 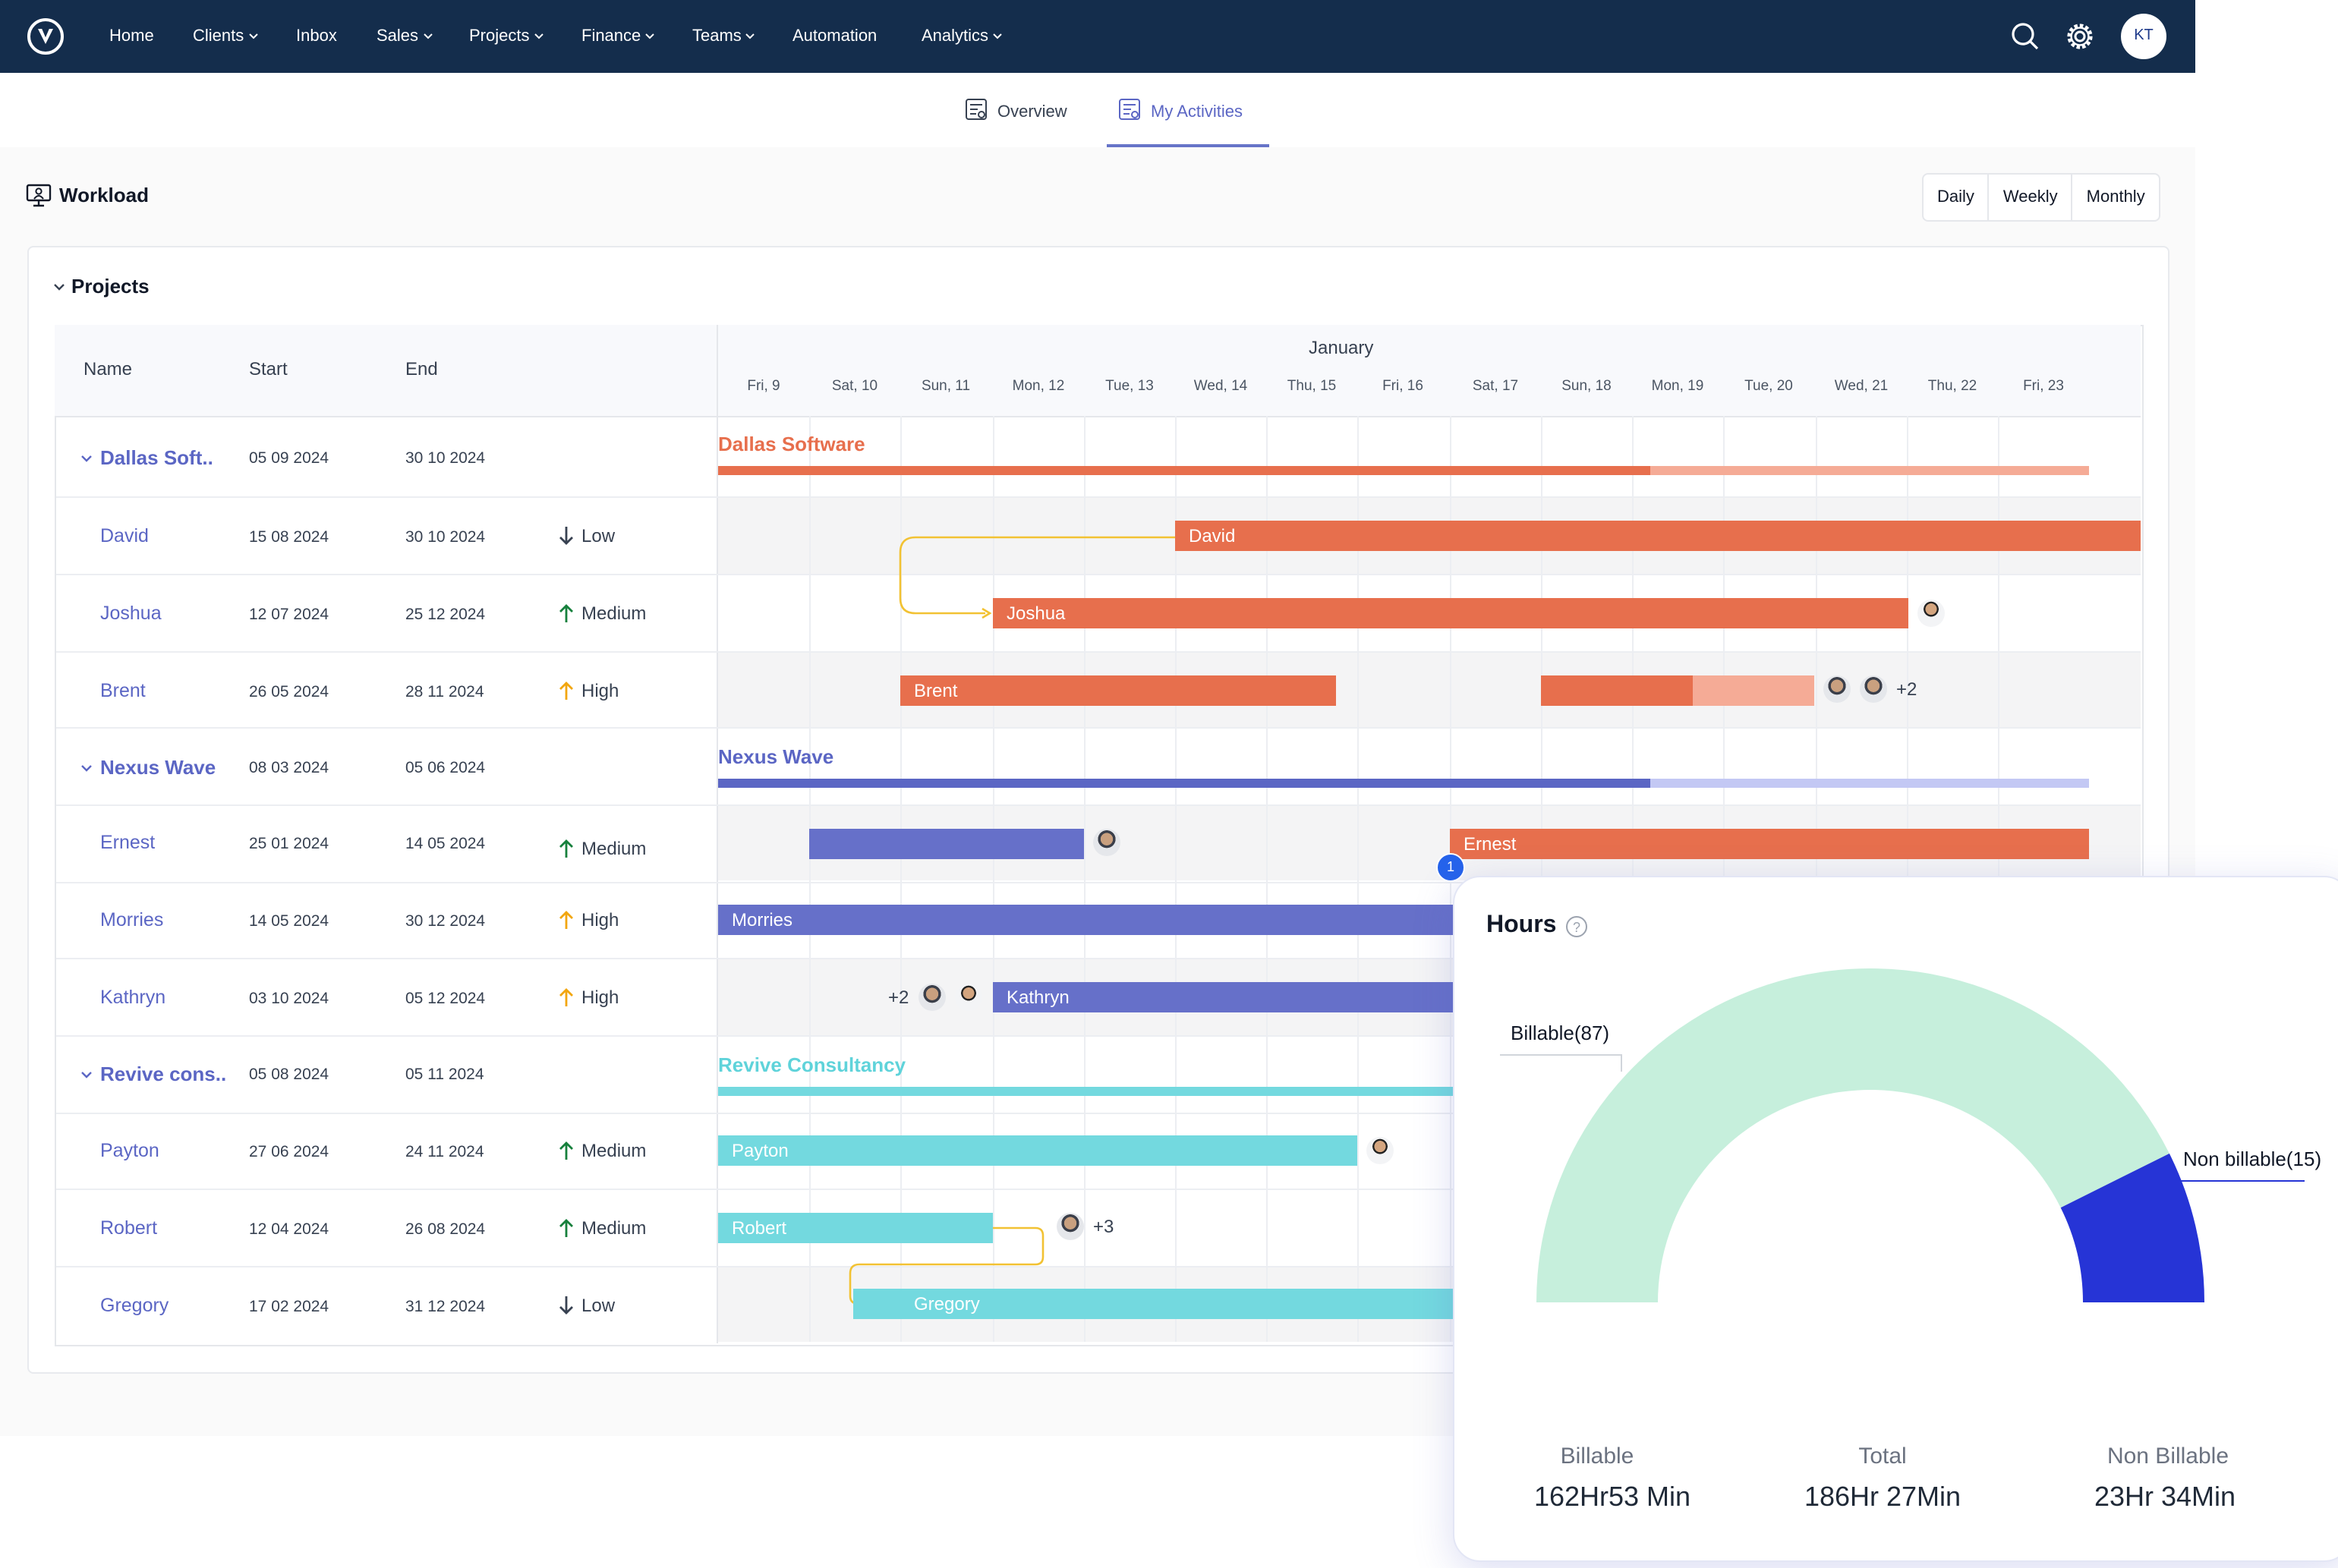 What do you see at coordinates (108, 368) in the screenshot?
I see `header-name: Name` at bounding box center [108, 368].